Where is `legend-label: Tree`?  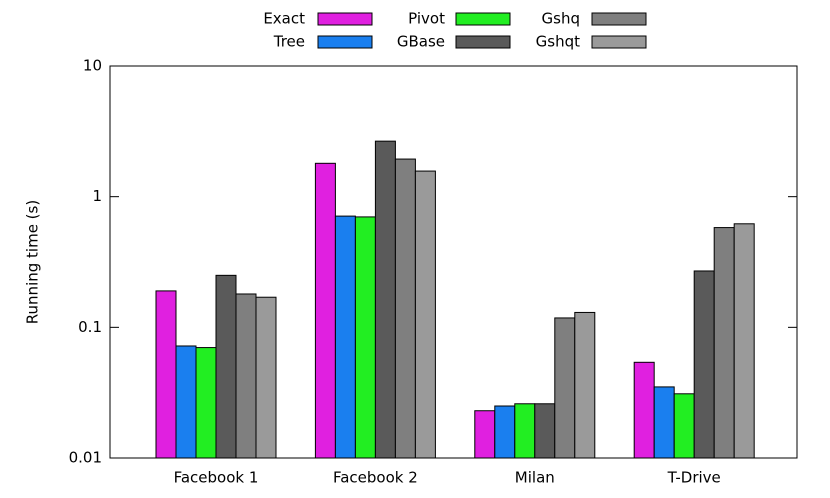
legend-label: Tree is located at coordinates (289, 42).